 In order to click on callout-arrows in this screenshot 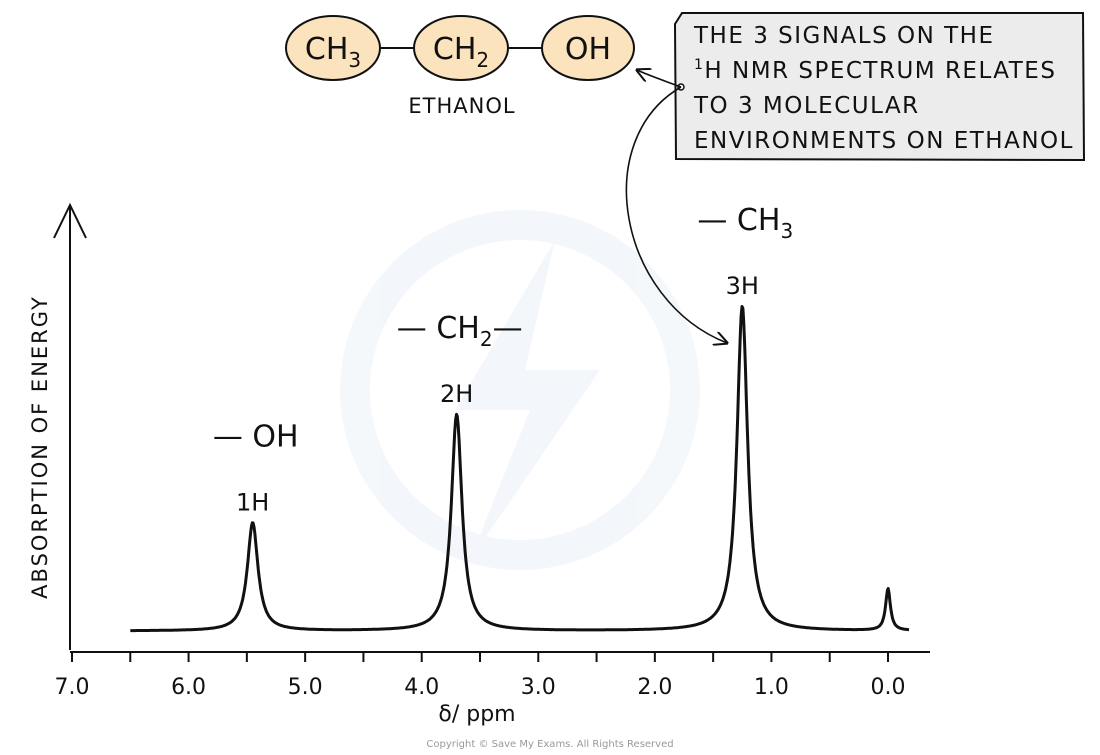, I will do `click(676, 206)`.